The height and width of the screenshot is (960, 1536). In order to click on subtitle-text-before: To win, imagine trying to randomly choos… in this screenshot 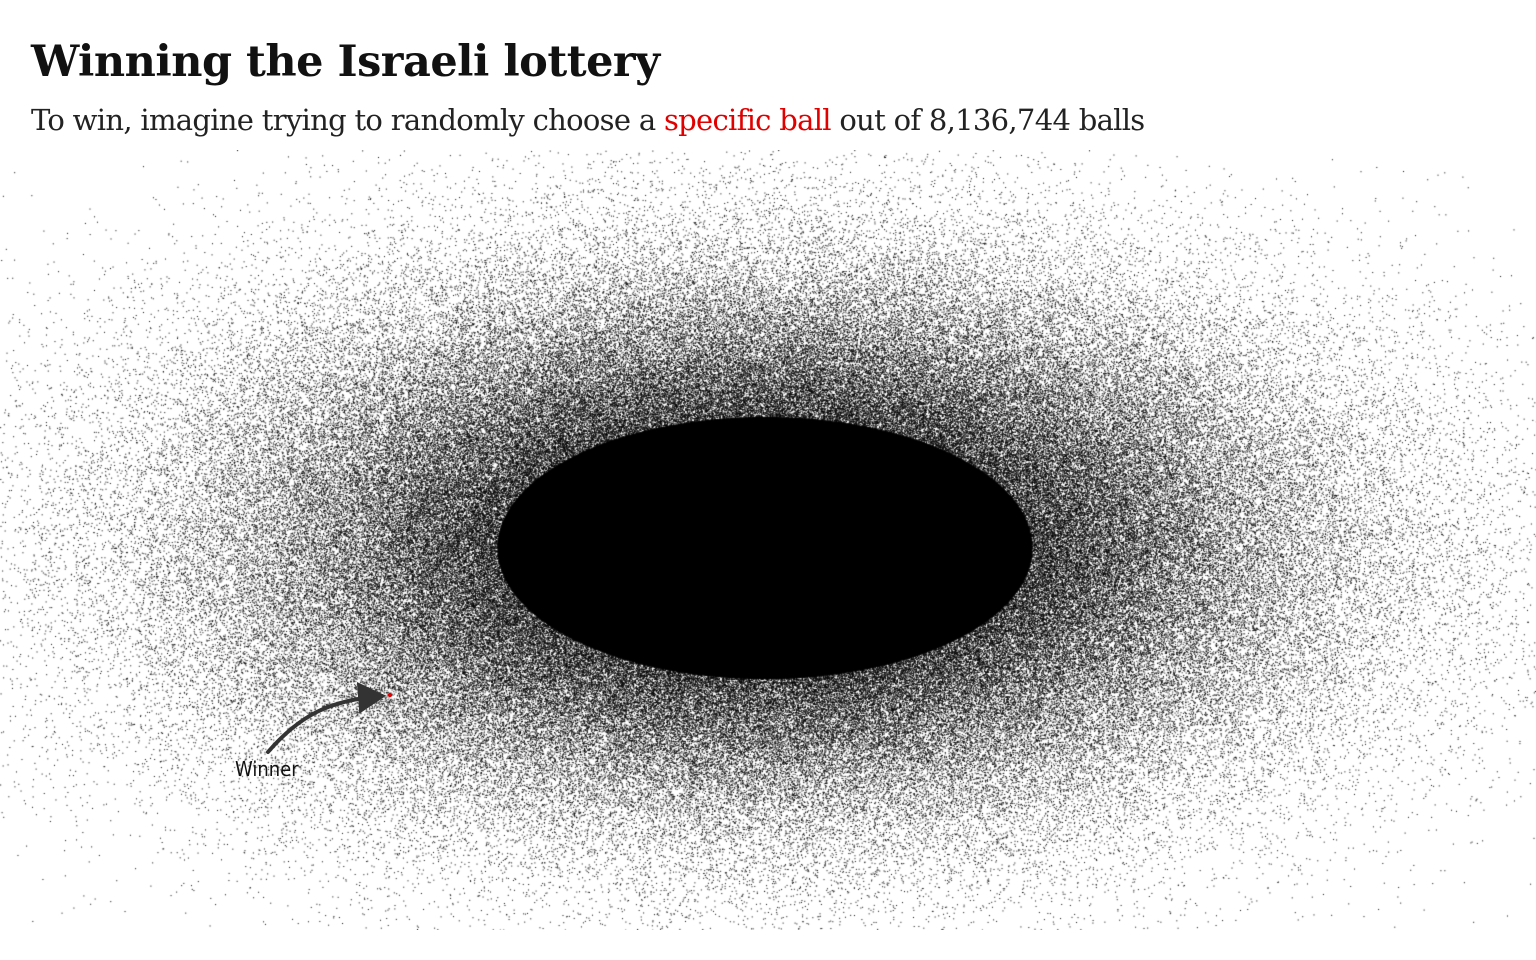, I will do `click(347, 120)`.